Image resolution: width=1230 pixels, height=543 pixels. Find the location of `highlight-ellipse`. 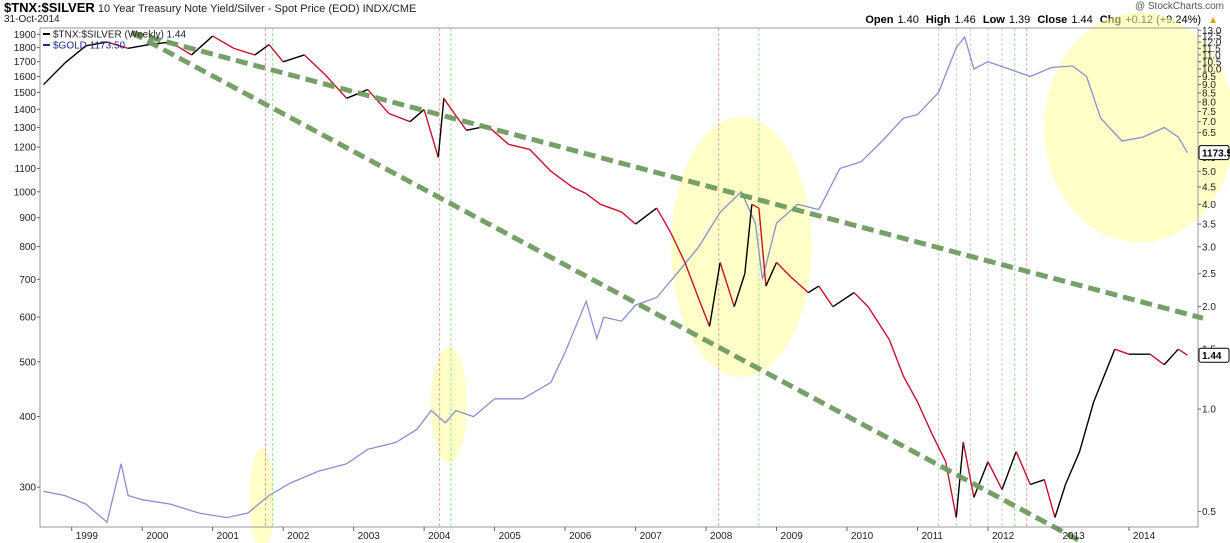

highlight-ellipse is located at coordinates (262, 495).